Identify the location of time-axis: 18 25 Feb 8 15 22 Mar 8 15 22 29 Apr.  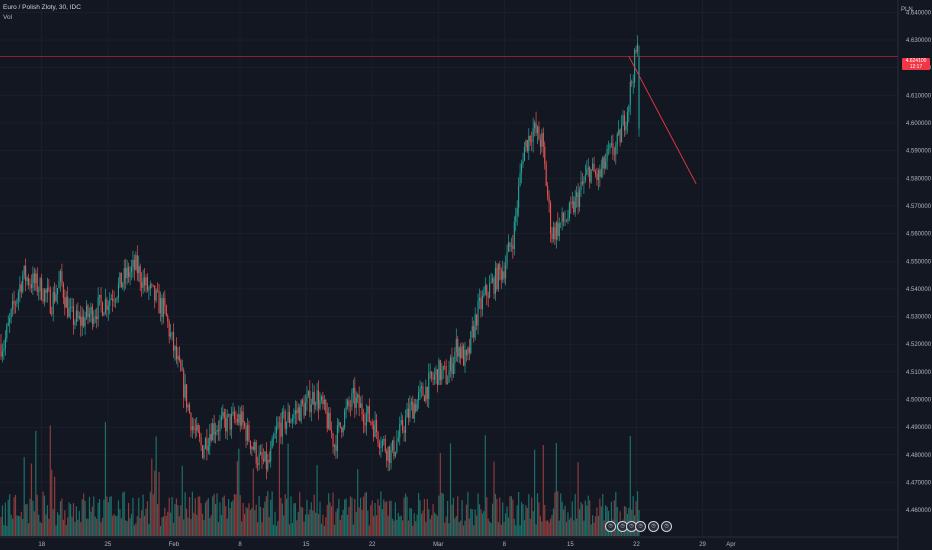
(449, 542).